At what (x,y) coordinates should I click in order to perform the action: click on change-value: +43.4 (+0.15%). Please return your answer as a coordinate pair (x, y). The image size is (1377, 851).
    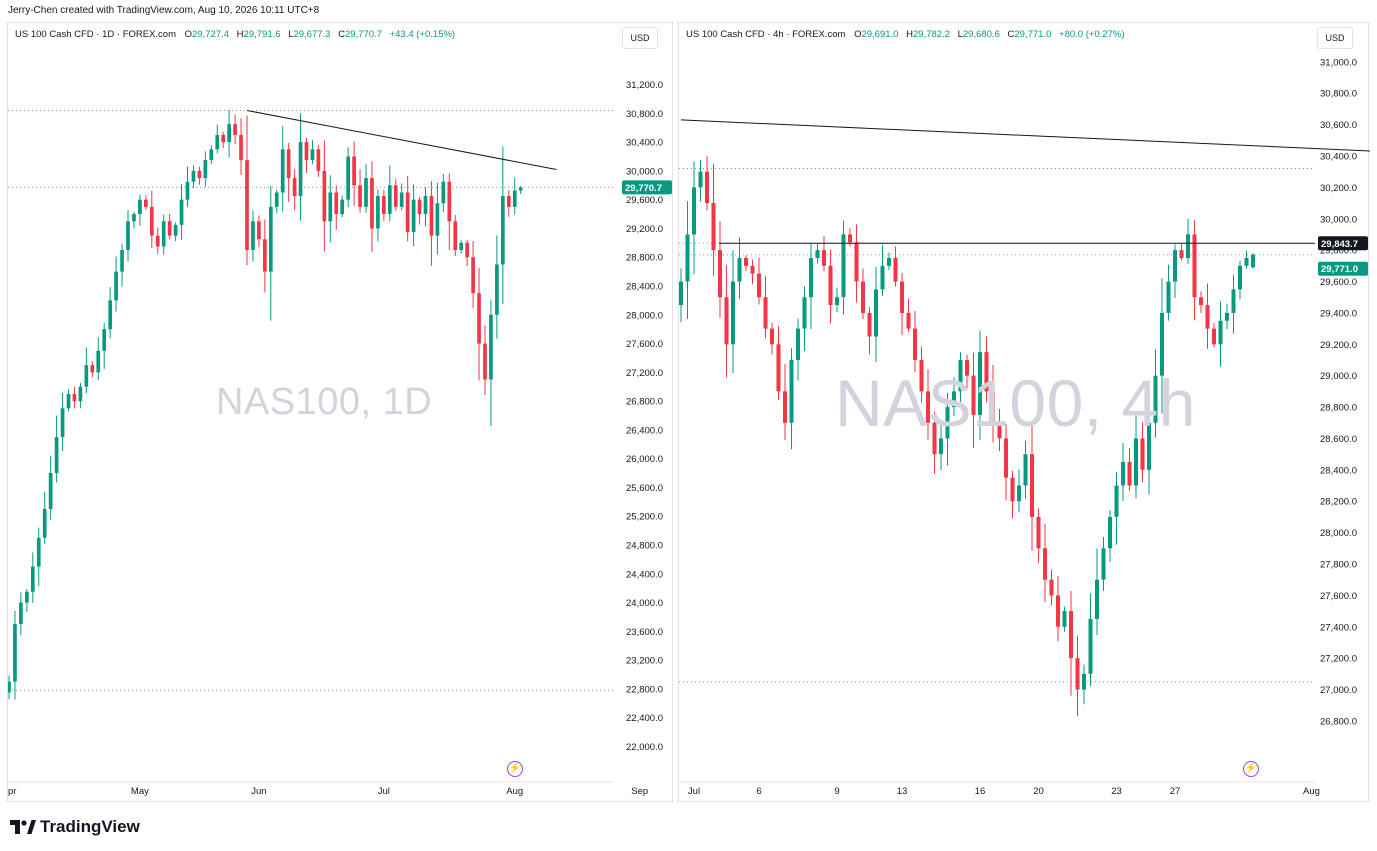
    Looking at the image, I should click on (422, 34).